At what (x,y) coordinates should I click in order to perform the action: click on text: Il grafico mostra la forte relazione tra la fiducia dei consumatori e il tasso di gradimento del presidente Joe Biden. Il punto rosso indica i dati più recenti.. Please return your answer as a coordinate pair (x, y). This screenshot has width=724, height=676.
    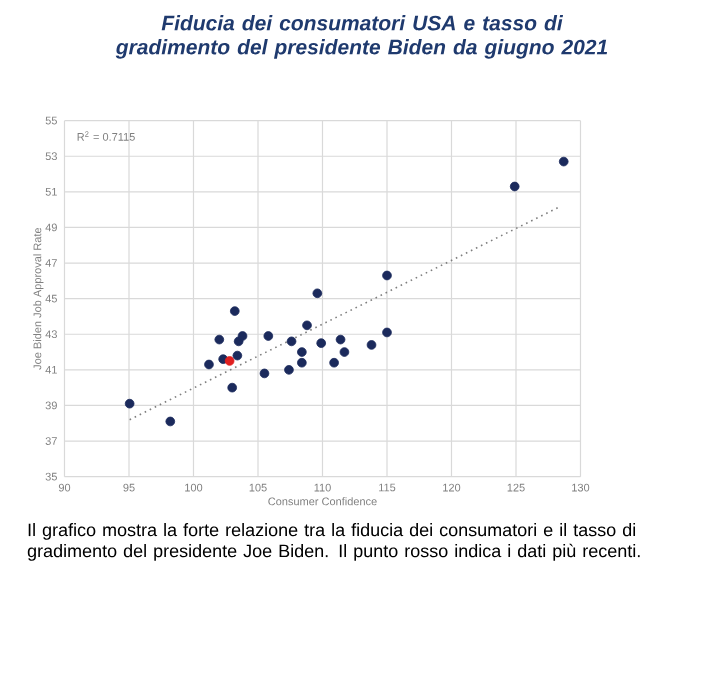
    Looking at the image, I should click on (333, 542).